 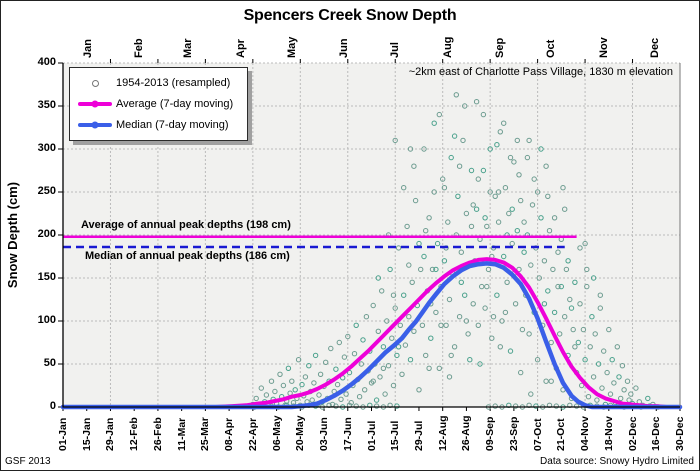 What do you see at coordinates (172, 125) in the screenshot?
I see `legend-label-median: Median (7-day moving)` at bounding box center [172, 125].